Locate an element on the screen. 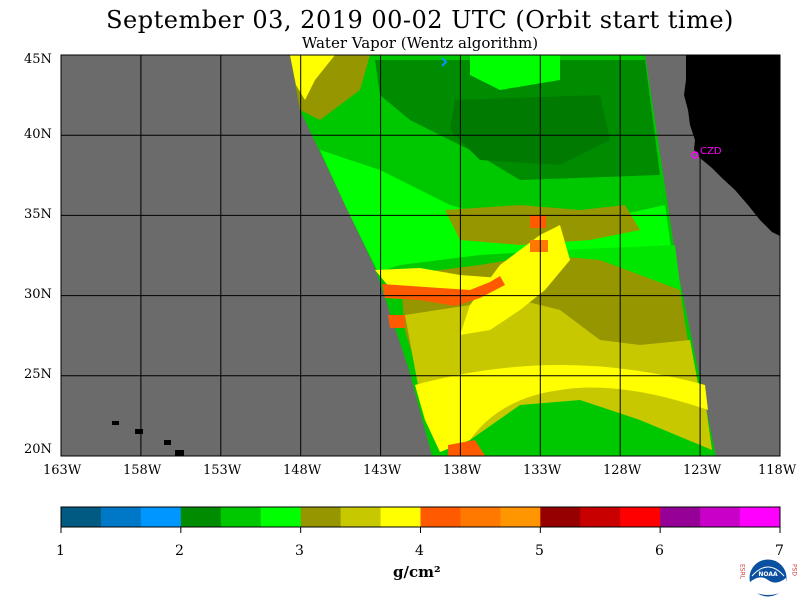 This screenshot has height=600, width=800. dark-green-patch is located at coordinates (530, 130).